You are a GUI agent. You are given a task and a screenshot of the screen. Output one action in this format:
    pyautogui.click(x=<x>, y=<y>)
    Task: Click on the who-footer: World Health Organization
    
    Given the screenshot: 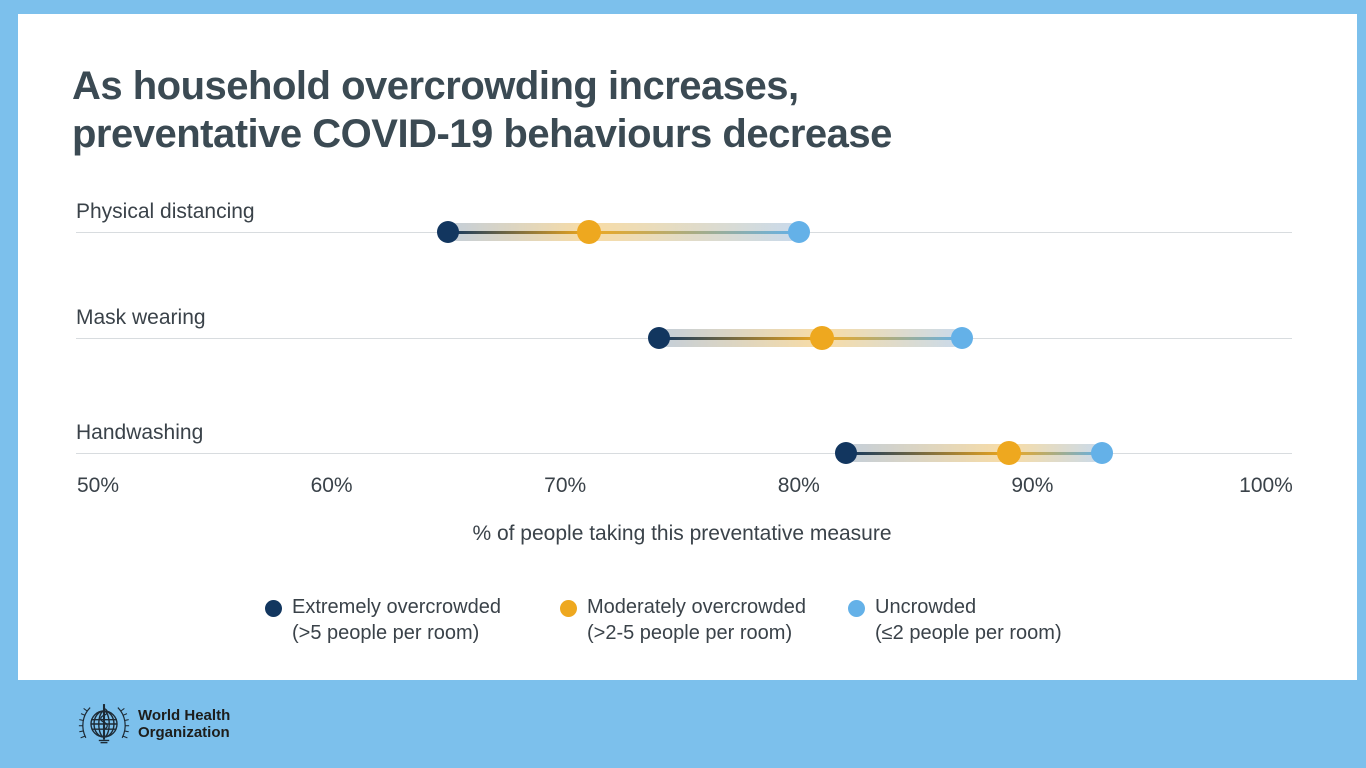 What is the action you would take?
    pyautogui.click(x=154, y=724)
    